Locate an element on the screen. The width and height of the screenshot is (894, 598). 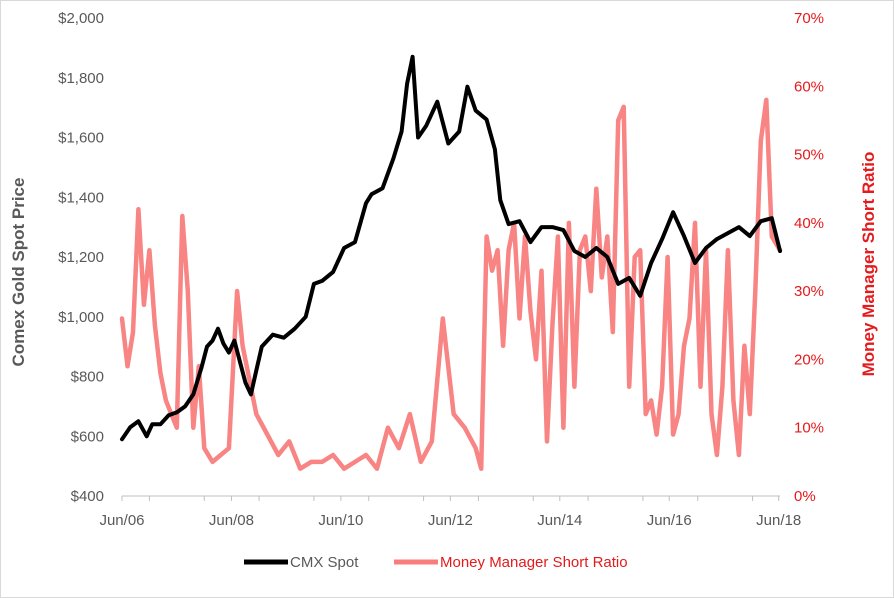
x-tick-label: Jun/14 is located at coordinates (559, 520).